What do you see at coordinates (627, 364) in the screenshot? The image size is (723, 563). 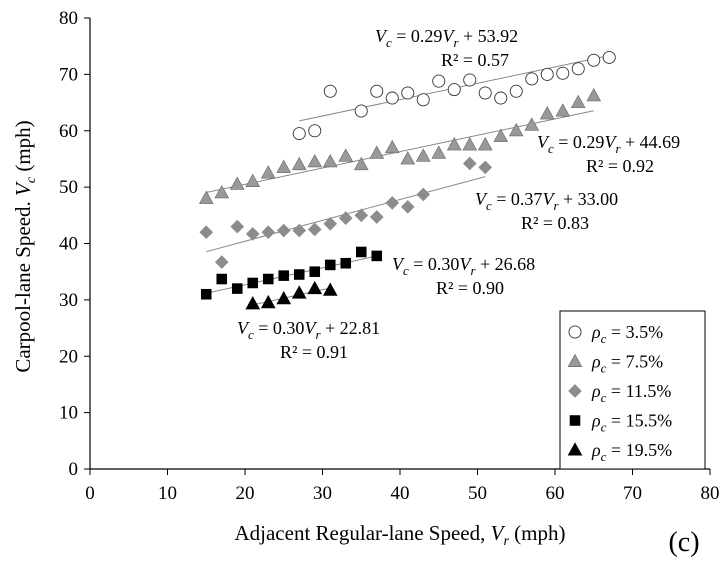 I see `legend-label: ρc = 7.5%` at bounding box center [627, 364].